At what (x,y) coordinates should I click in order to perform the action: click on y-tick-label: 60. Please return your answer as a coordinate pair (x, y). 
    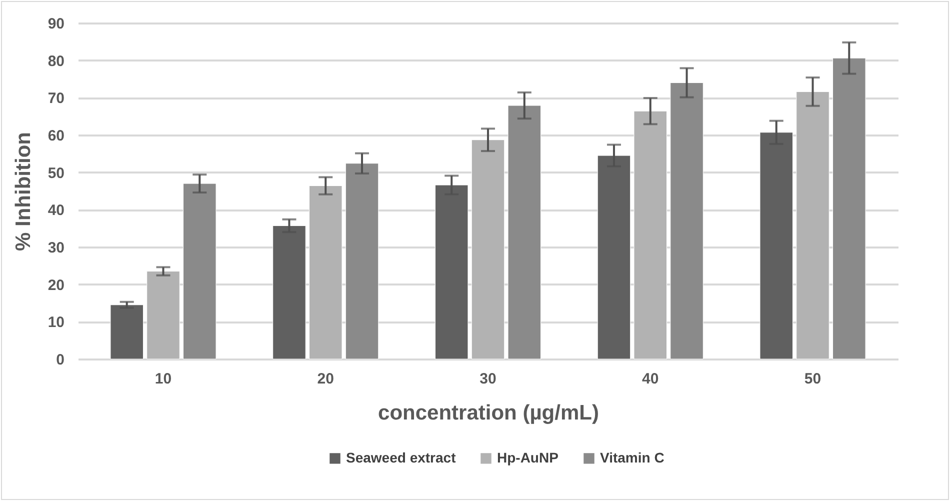
    Looking at the image, I should click on (56, 136).